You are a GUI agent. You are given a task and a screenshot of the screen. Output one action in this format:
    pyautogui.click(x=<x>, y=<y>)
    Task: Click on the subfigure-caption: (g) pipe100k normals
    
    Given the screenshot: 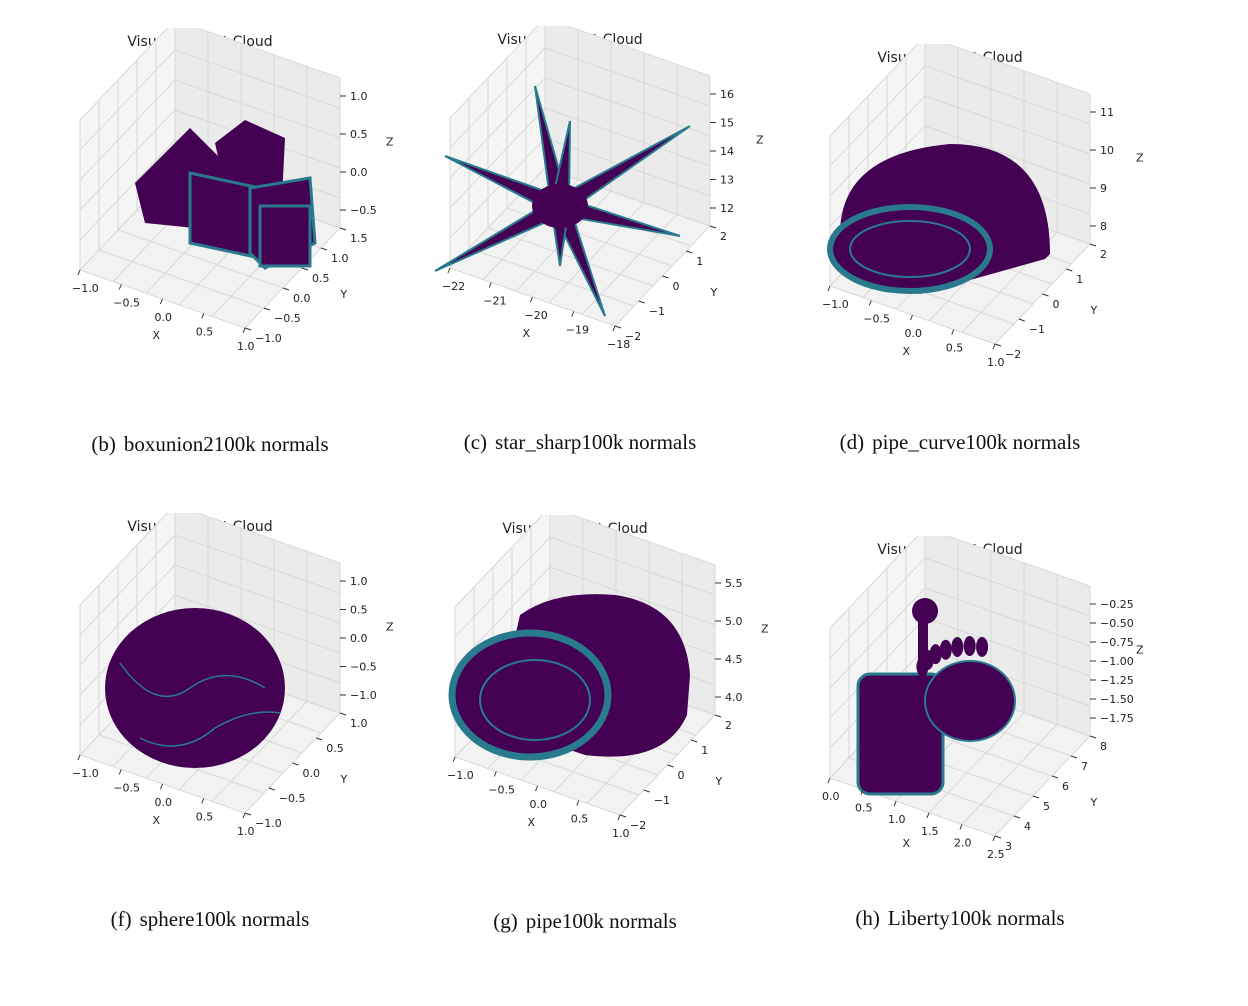 What is the action you would take?
    pyautogui.click(x=585, y=921)
    